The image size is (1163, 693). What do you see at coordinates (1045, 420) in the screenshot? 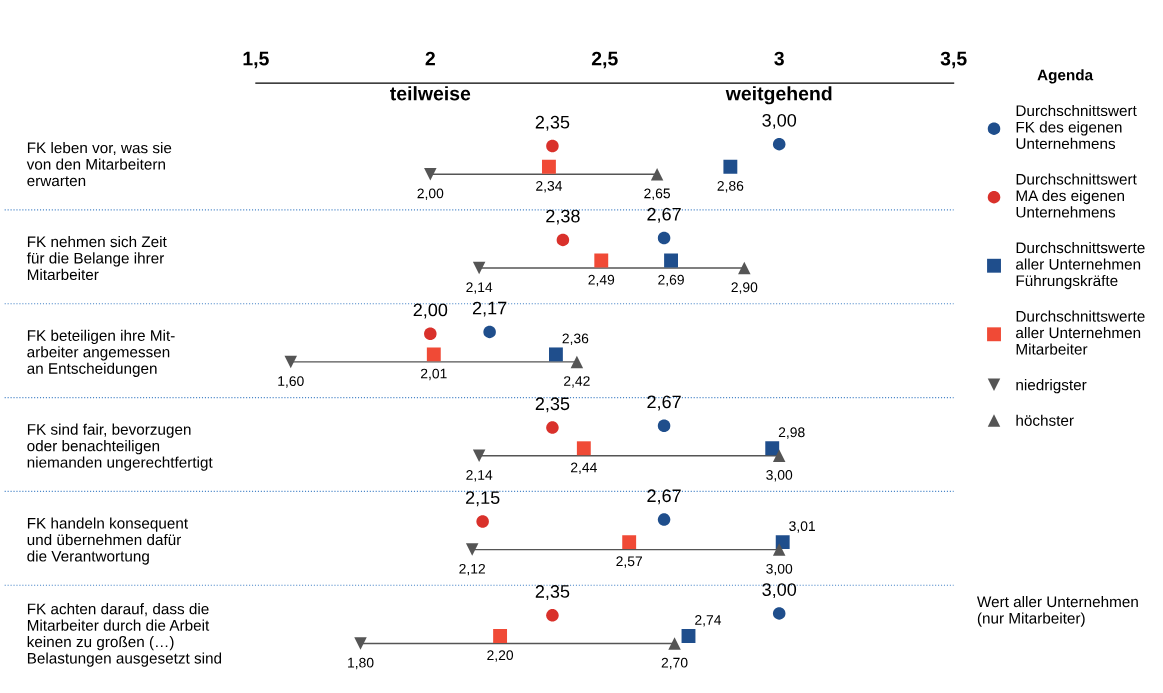
I see `legend-label: höchster` at bounding box center [1045, 420].